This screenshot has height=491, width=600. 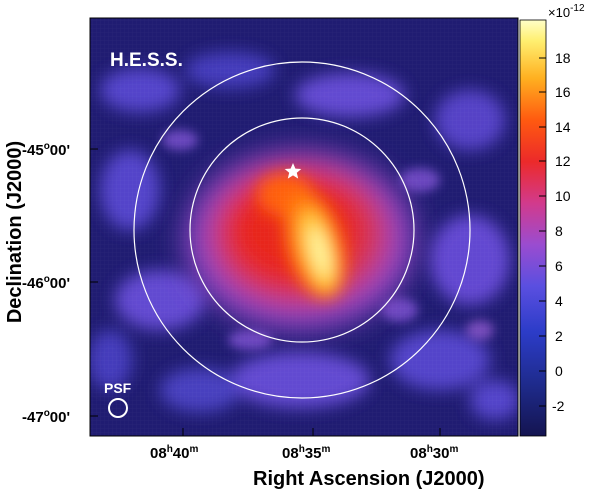 What do you see at coordinates (563, 92) in the screenshot?
I see `colorbar-tick-label: 16` at bounding box center [563, 92].